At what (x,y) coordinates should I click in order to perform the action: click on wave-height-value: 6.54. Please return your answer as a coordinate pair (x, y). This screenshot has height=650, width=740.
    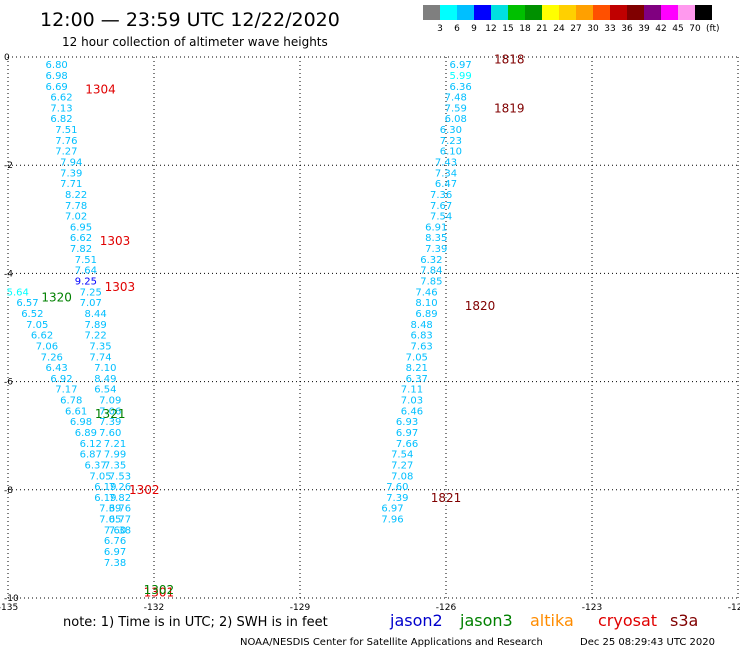
    Looking at the image, I should click on (105, 390).